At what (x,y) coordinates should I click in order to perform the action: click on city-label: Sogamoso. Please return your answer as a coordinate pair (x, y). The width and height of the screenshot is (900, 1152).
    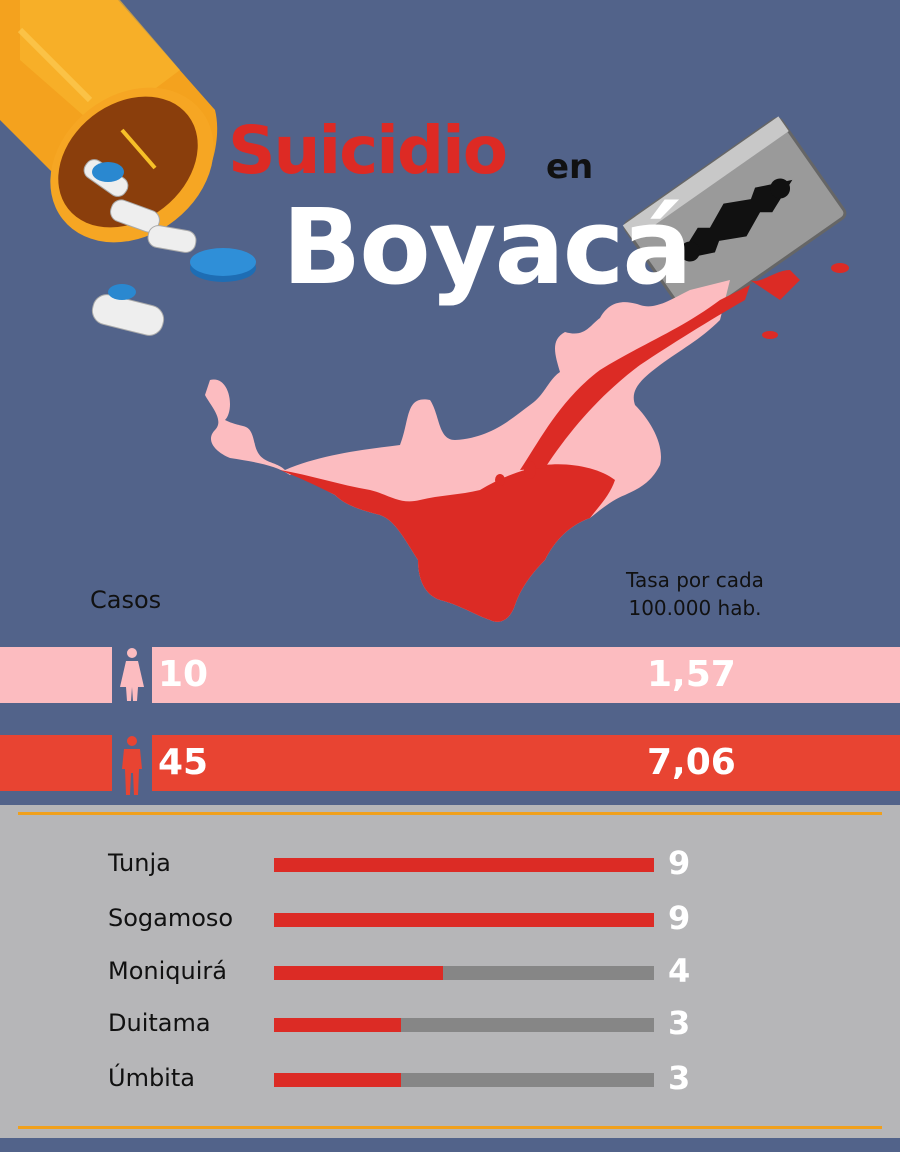
    Looking at the image, I should click on (171, 918).